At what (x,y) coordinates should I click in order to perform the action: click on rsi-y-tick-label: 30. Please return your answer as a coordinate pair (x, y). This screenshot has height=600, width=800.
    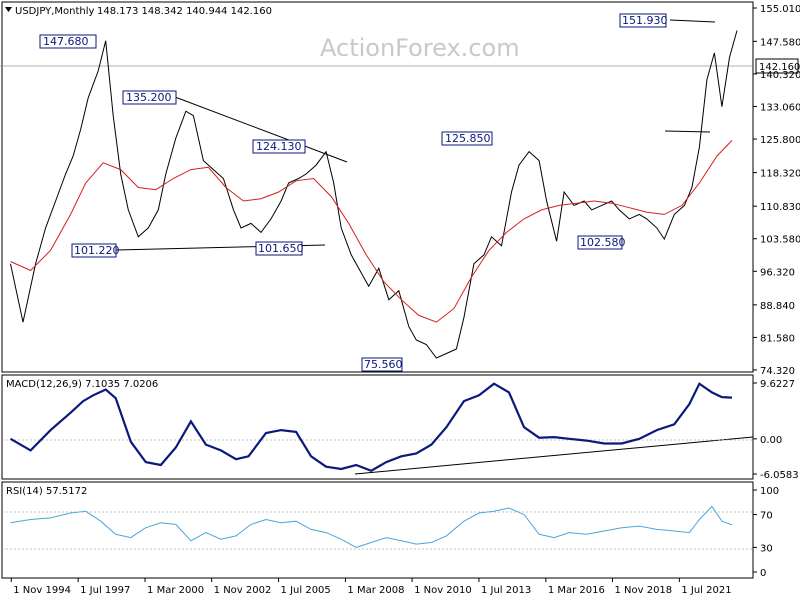
    Looking at the image, I should click on (766, 548).